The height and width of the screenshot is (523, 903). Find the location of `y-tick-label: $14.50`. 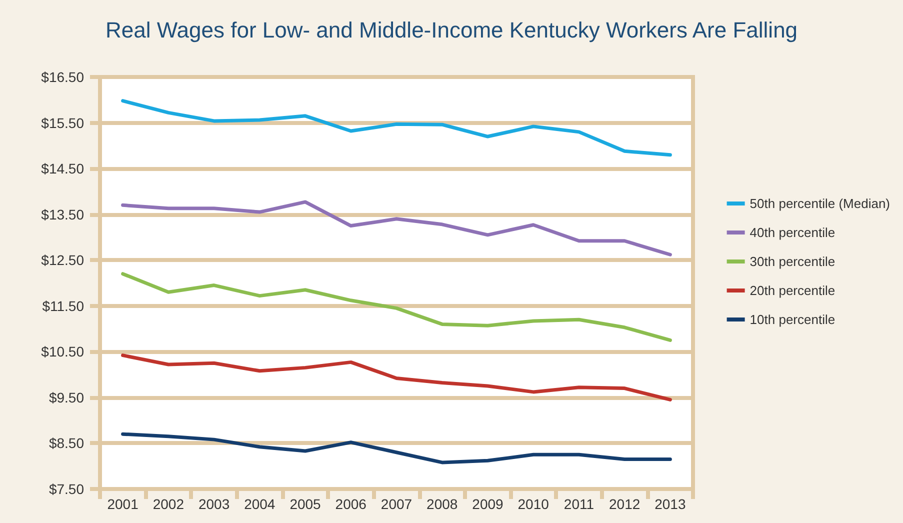

y-tick-label: $14.50 is located at coordinates (62, 168).